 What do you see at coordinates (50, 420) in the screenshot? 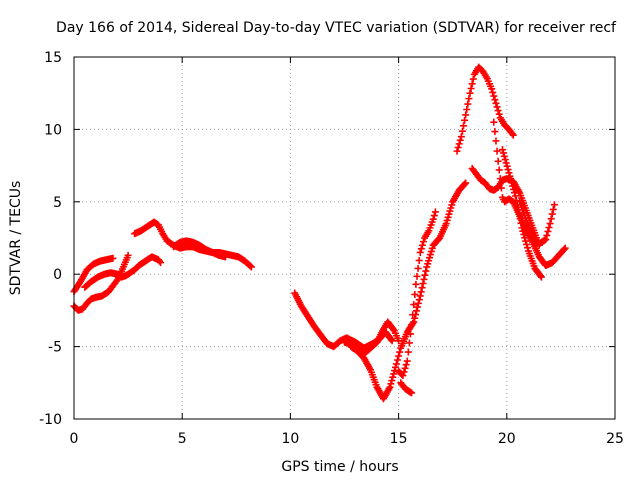
I see `y-tick-label: -10` at bounding box center [50, 420].